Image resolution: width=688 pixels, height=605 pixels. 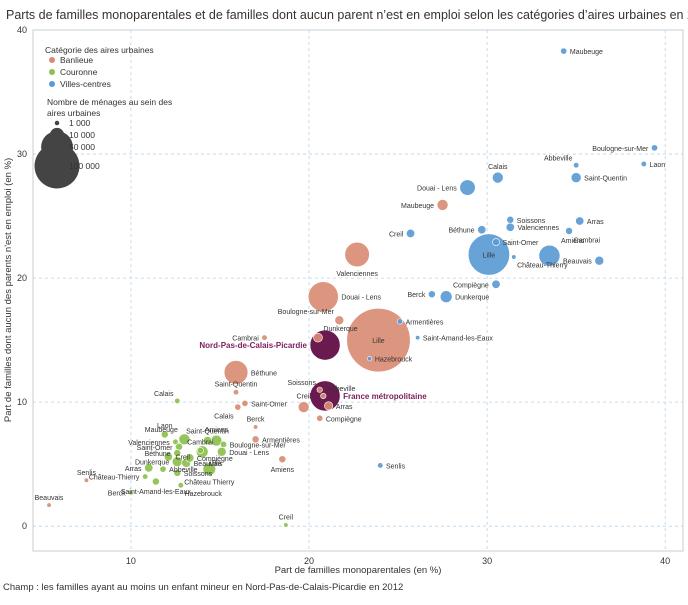 I want to click on data-label: Château-Thierry, so click(x=542, y=265).